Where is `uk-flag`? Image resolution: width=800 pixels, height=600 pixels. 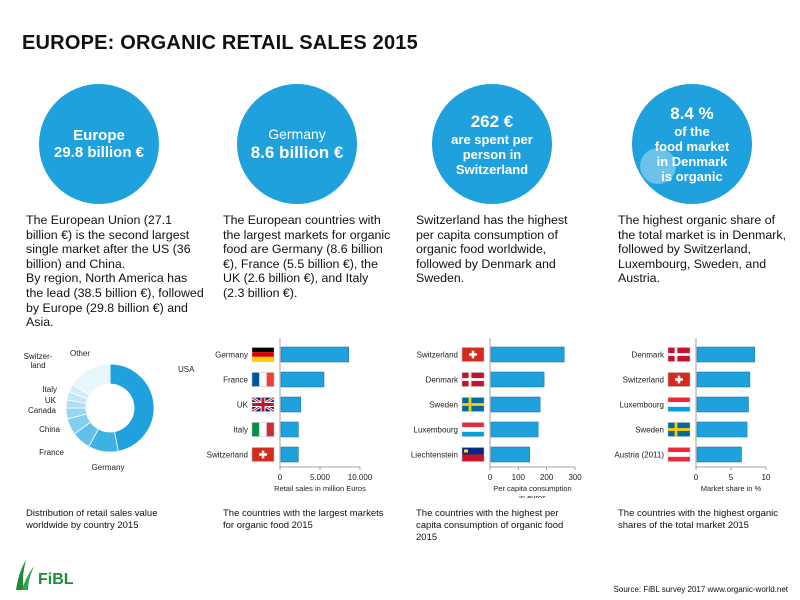 uk-flag is located at coordinates (263, 404).